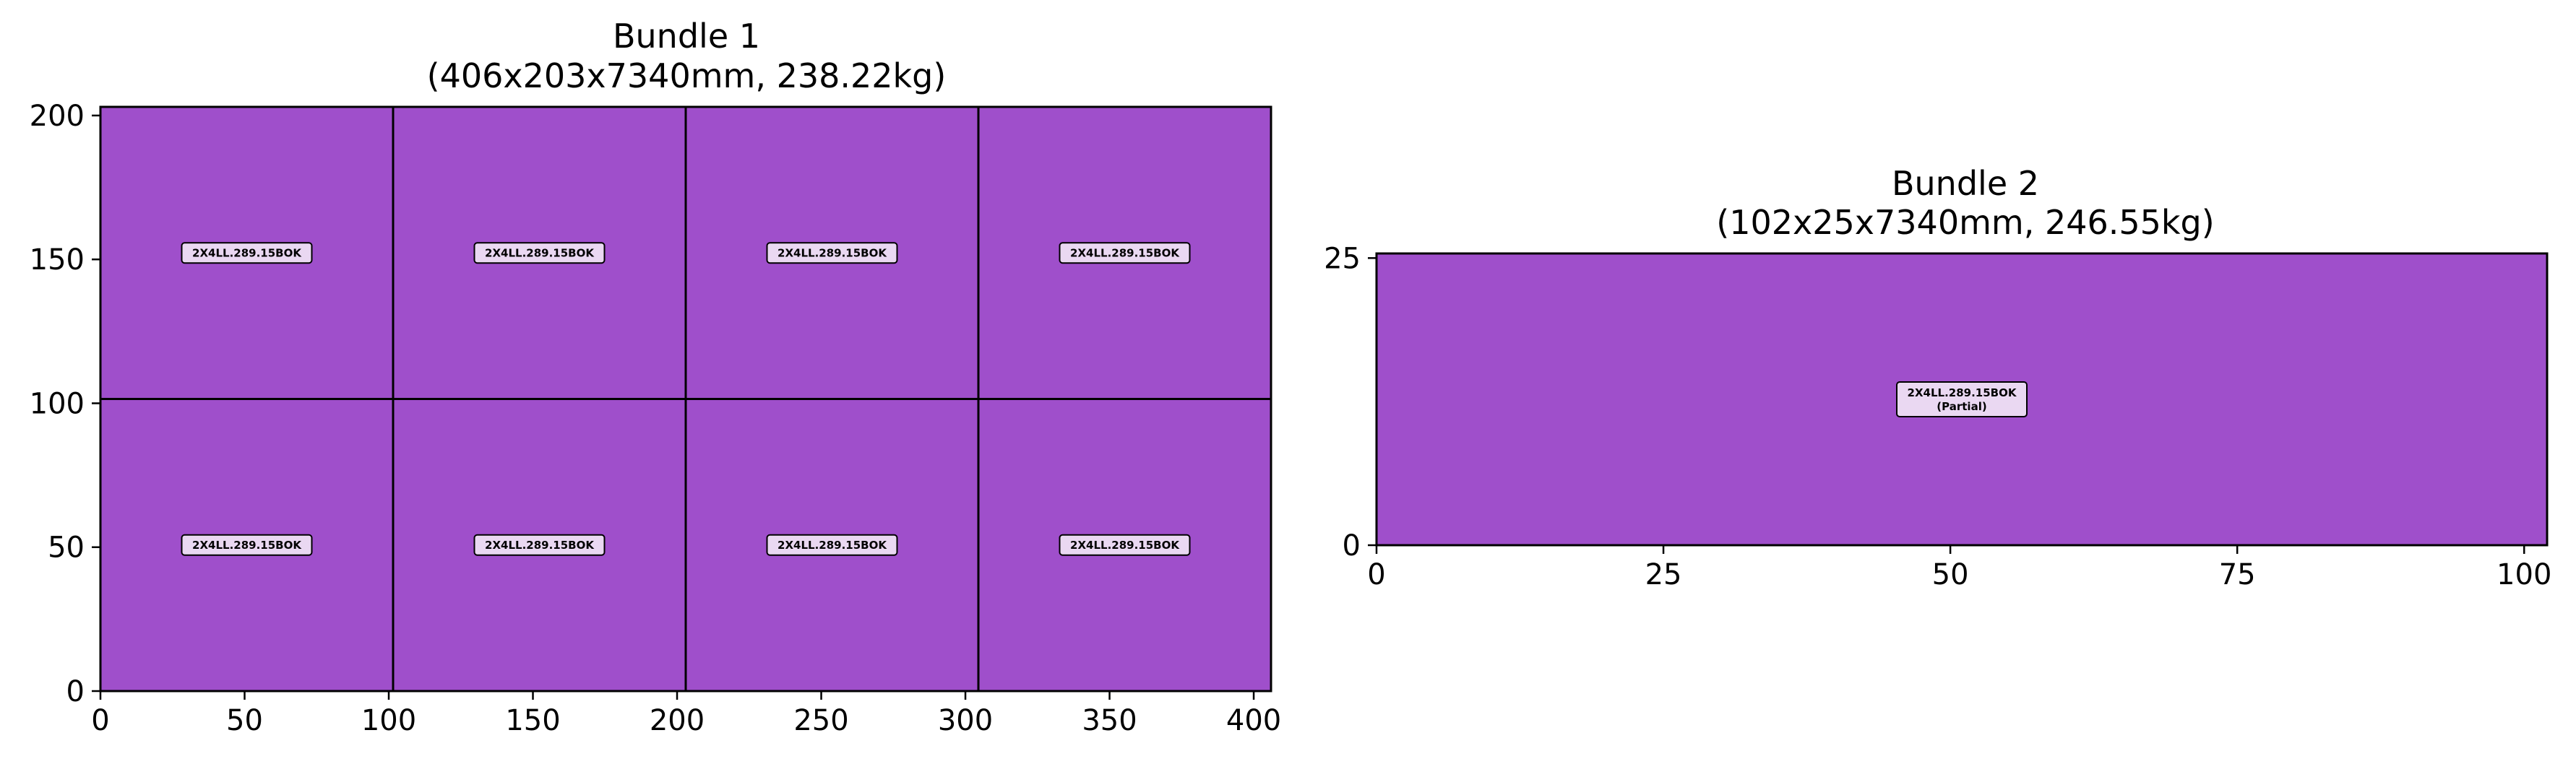  I want to click on bundle-2-x-tick-label-25: 25, so click(1663, 574).